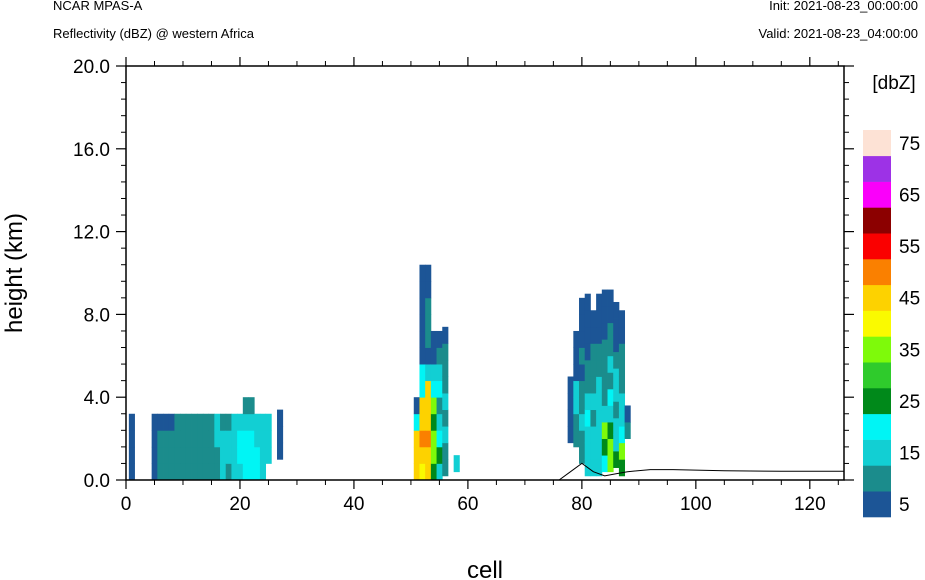 Image resolution: width=925 pixels, height=580 pixels. Describe the element at coordinates (98, 6) in the screenshot. I see `model-name: NCAR MPAS-A` at that location.